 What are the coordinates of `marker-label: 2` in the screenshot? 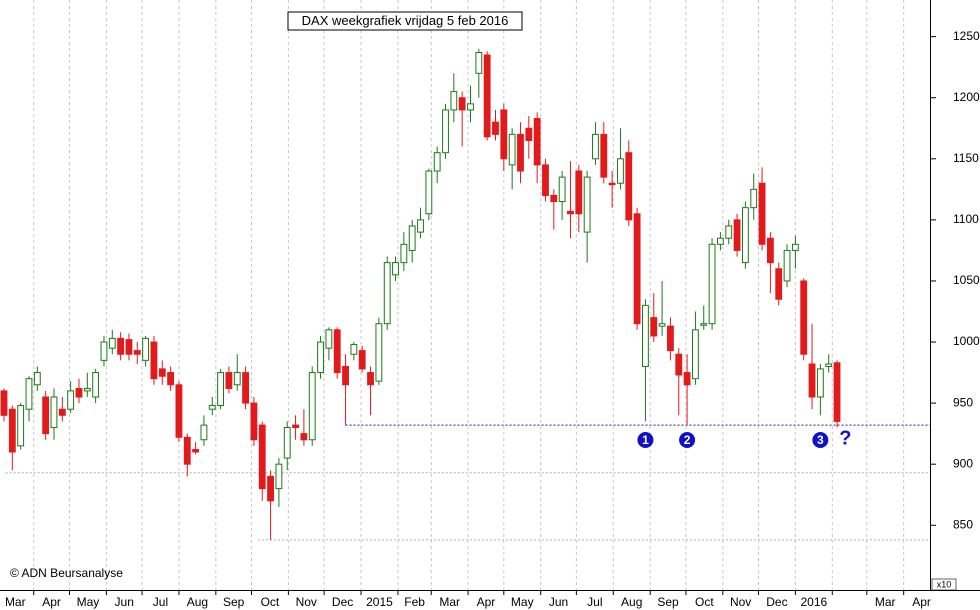 It's located at (687, 440).